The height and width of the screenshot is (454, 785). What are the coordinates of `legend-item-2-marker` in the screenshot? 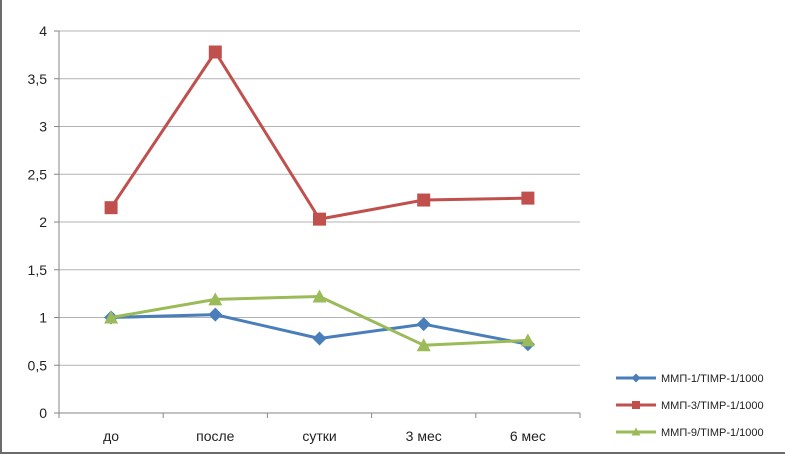 It's located at (636, 405).